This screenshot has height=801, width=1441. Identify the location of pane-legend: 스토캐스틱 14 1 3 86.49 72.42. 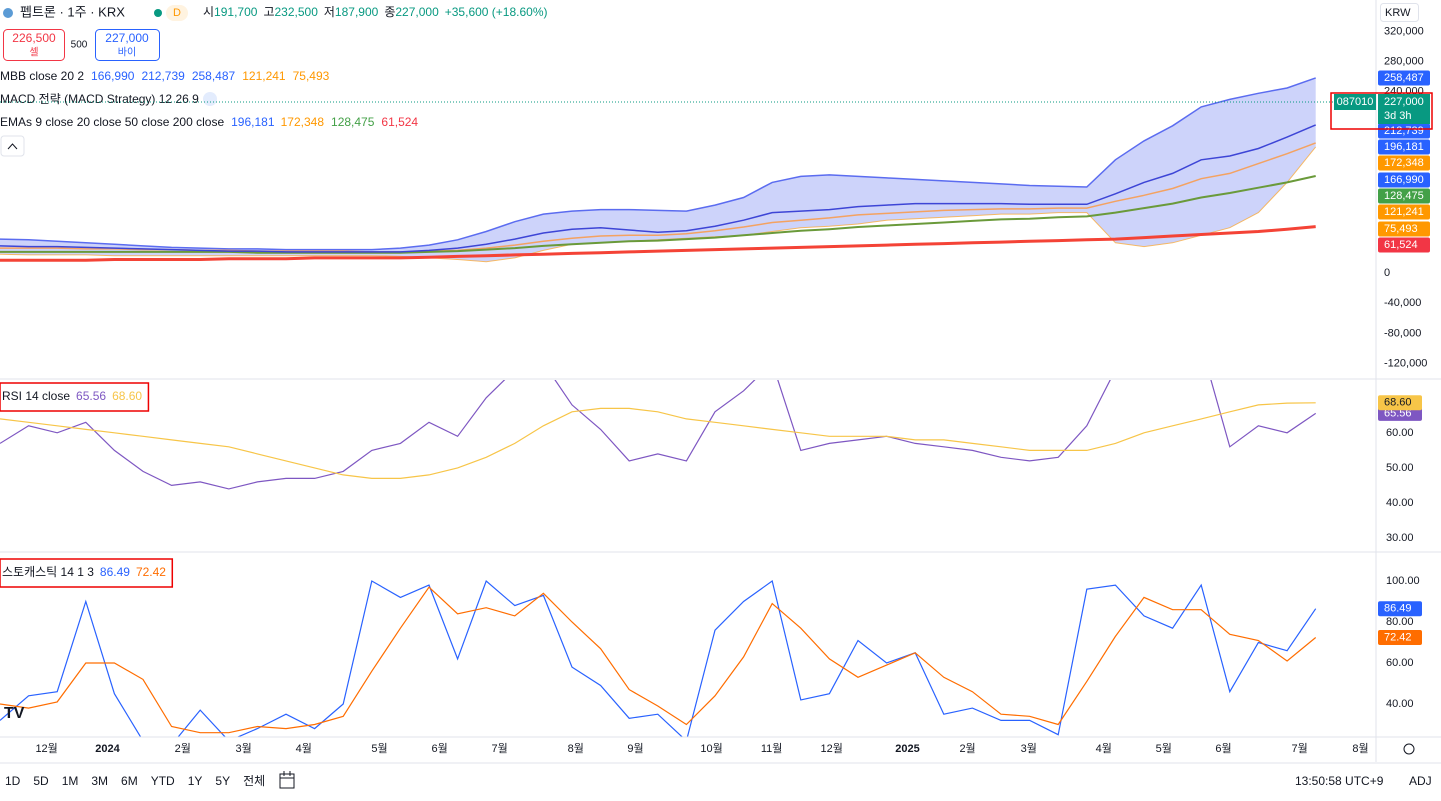
(84, 572).